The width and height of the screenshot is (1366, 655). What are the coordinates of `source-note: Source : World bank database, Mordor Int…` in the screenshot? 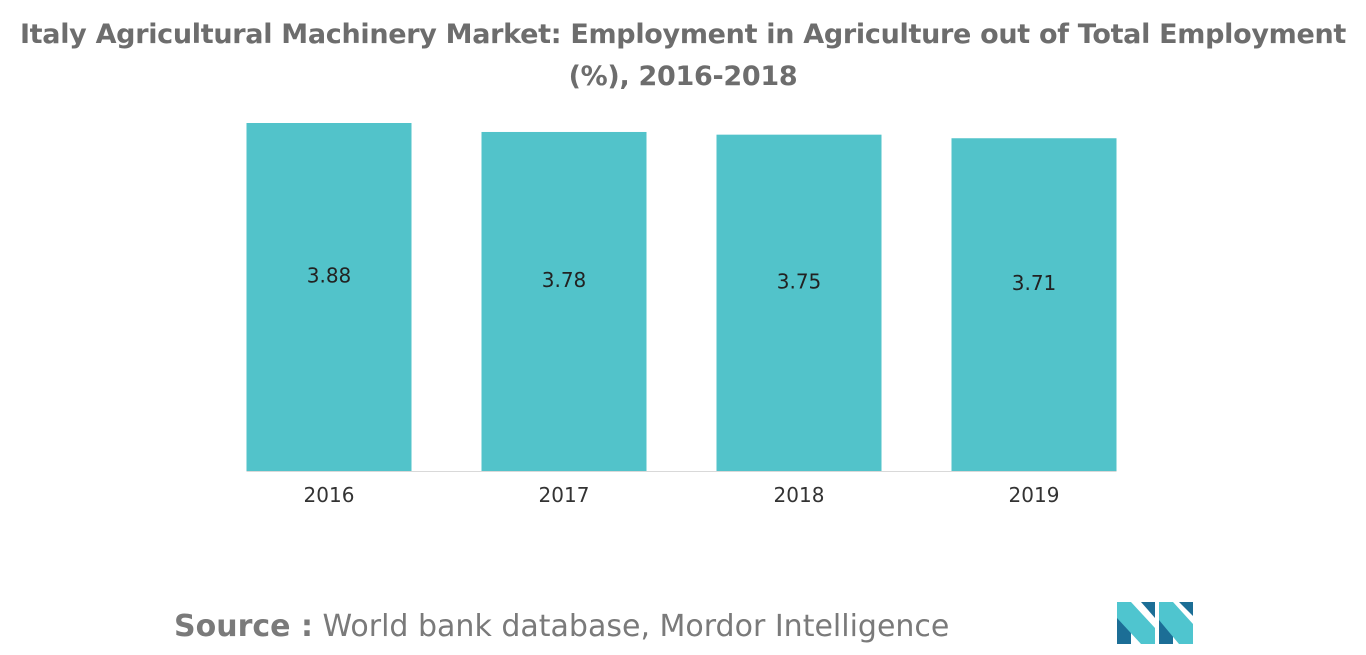 It's located at (561, 627).